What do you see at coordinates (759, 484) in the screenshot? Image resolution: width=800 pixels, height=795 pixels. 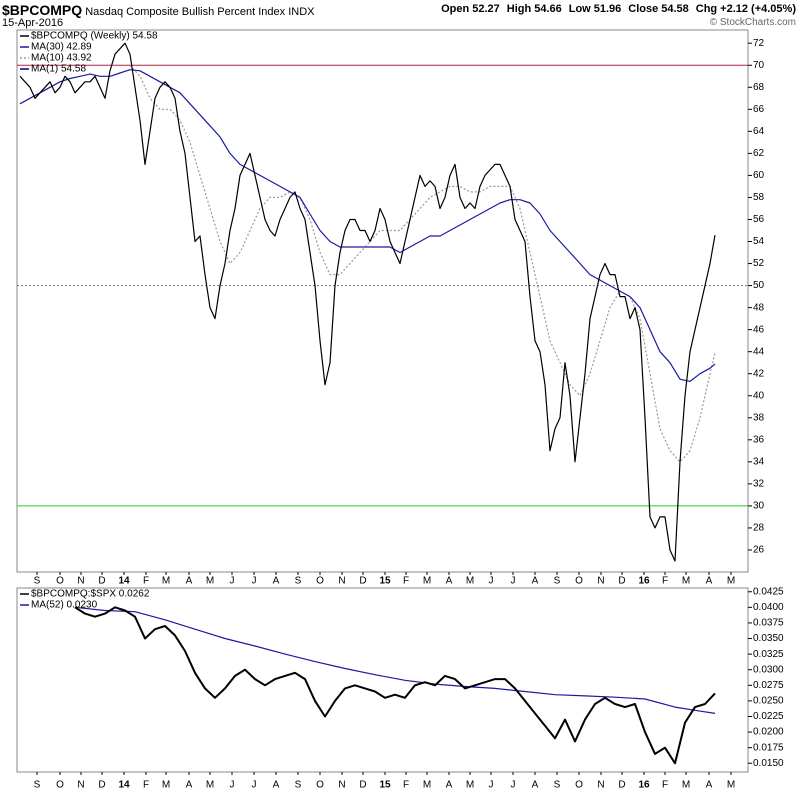 I see `y-tick-label: 32` at bounding box center [759, 484].